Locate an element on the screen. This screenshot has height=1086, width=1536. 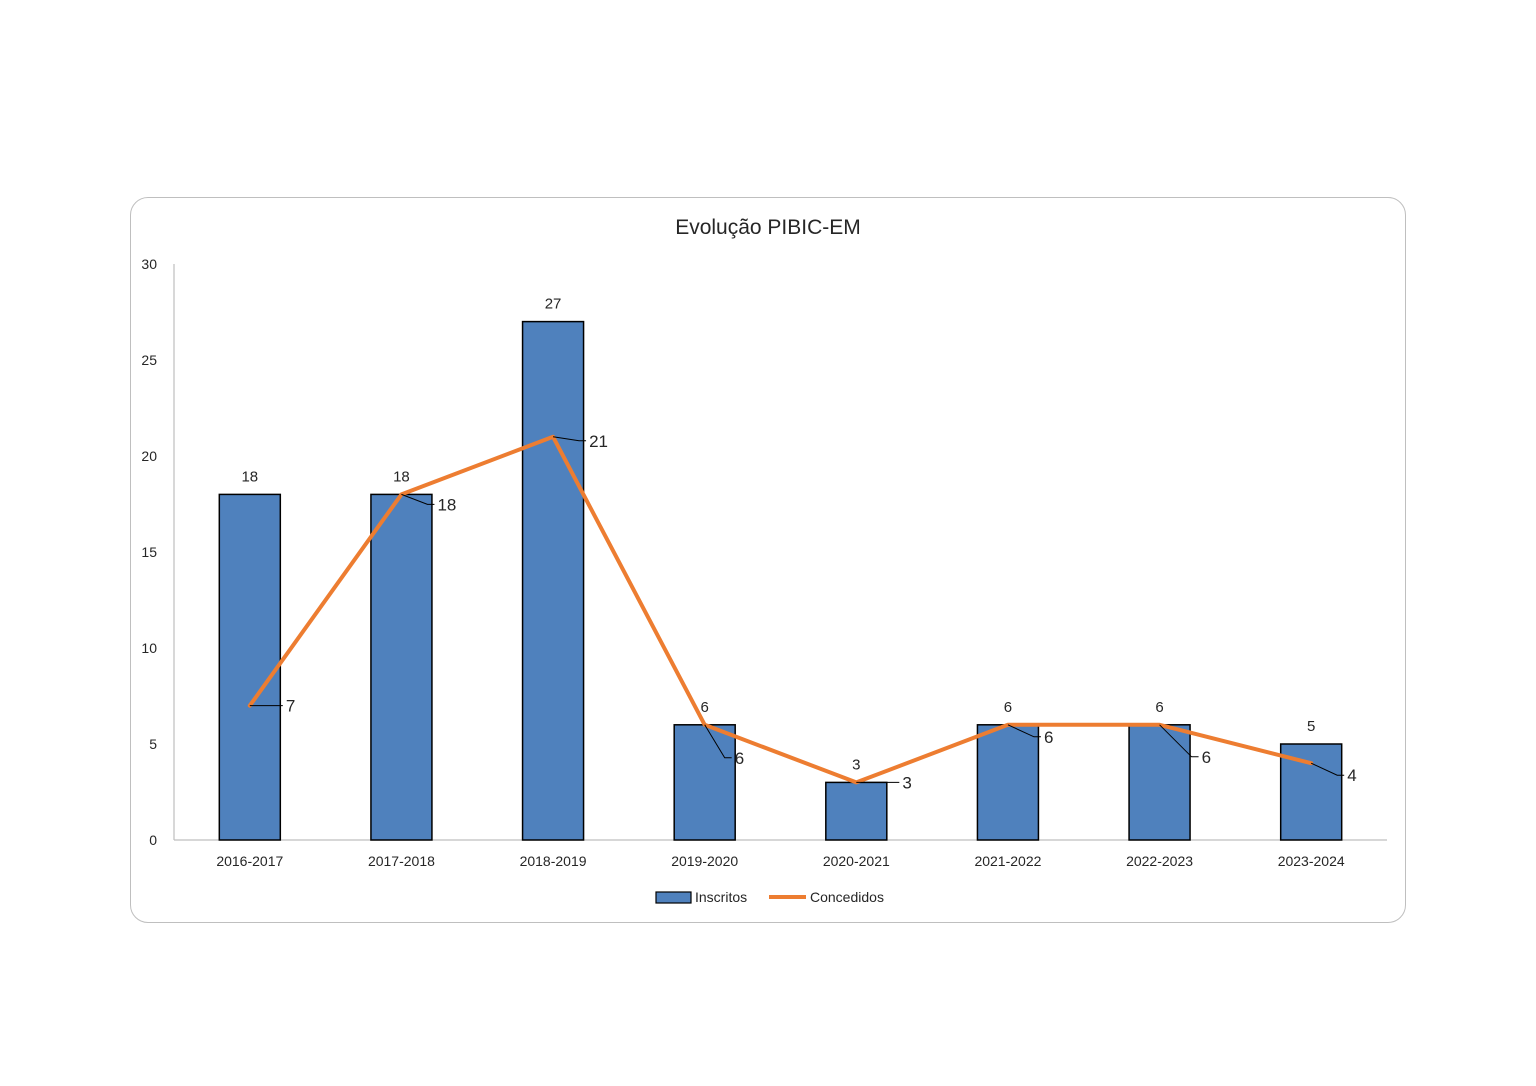
y-tick-label: 15 is located at coordinates (149, 552).